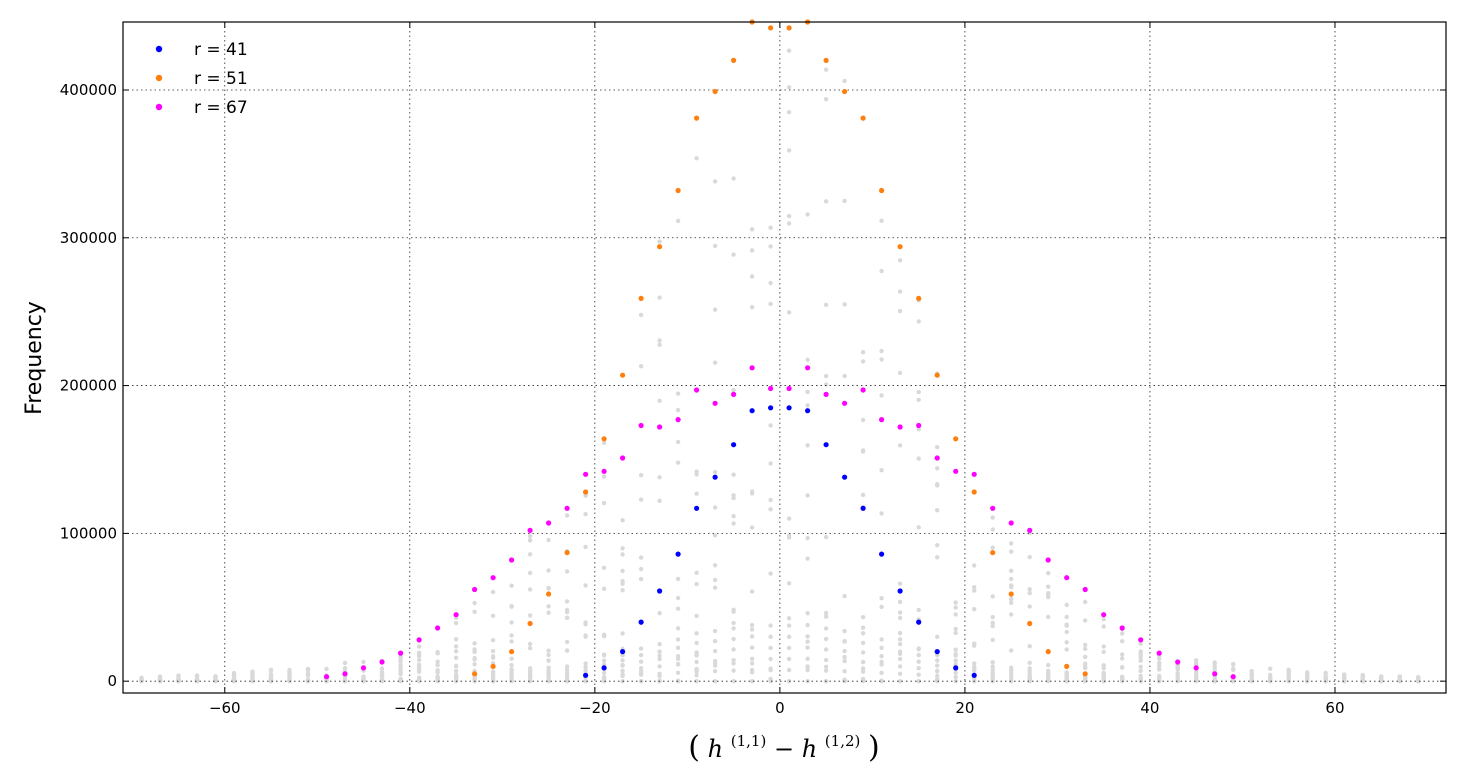  Describe the element at coordinates (1334, 708) in the screenshot. I see `x-tick-label: 60` at that location.